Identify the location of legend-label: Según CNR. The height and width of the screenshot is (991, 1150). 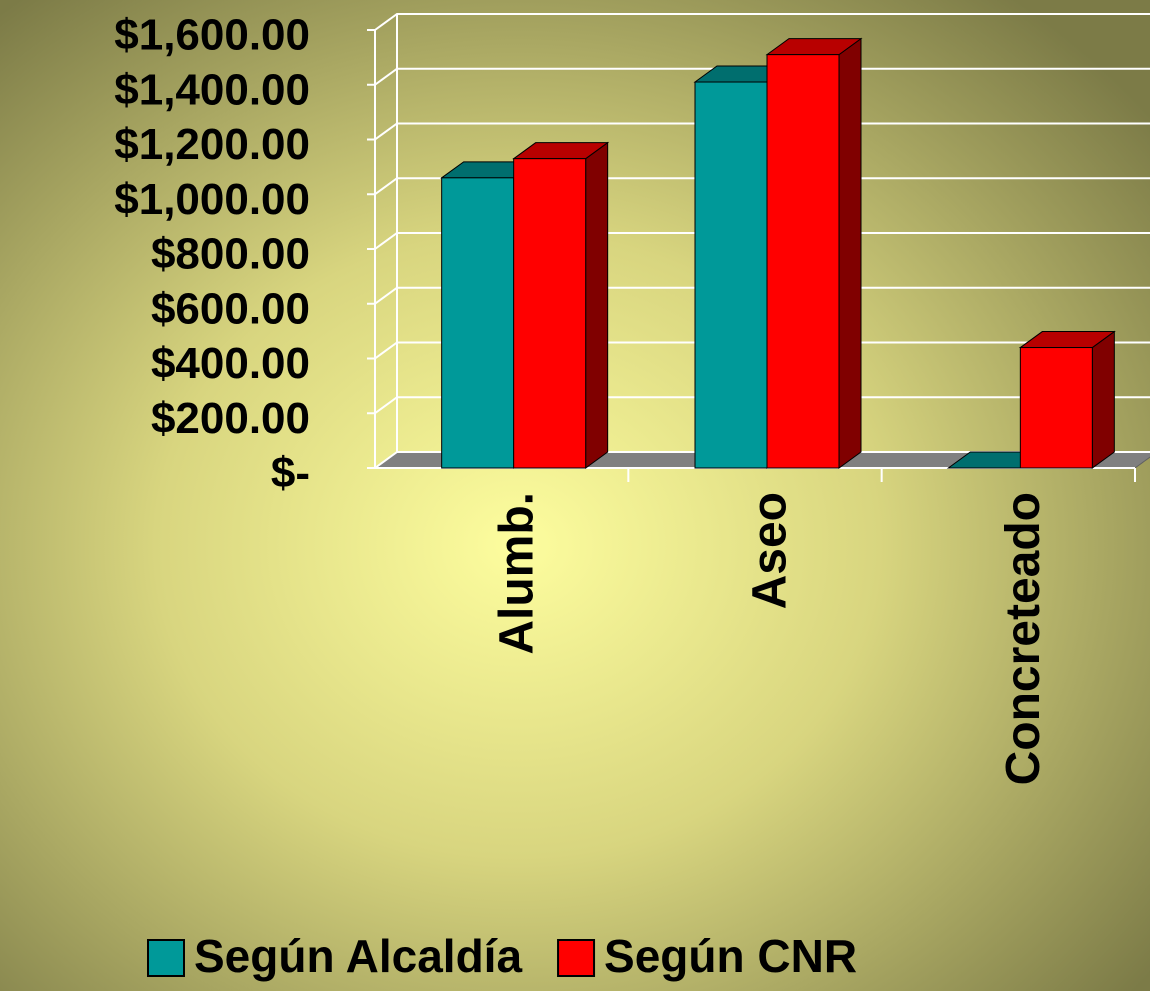
(730, 956).